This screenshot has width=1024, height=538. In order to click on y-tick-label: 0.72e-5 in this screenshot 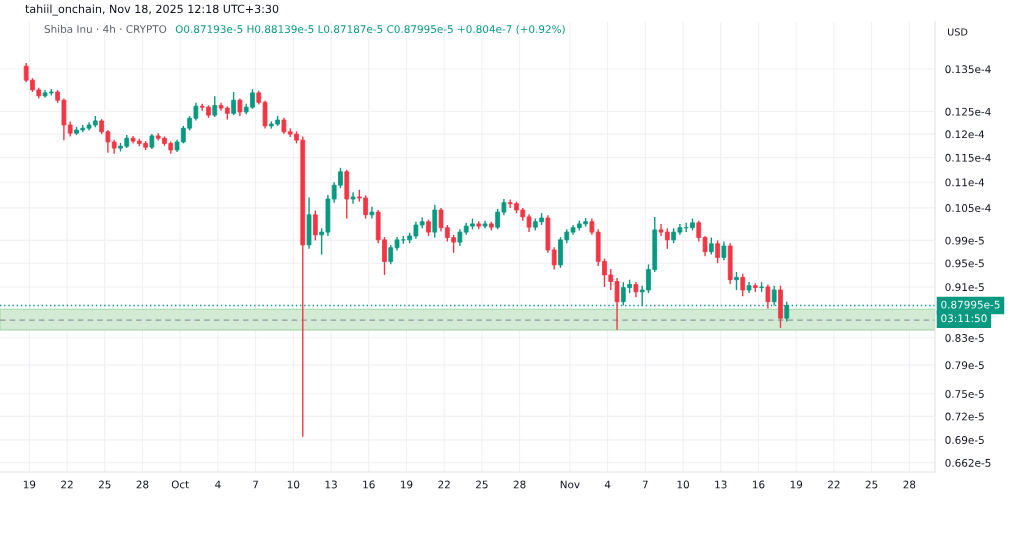, I will do `click(964, 416)`.